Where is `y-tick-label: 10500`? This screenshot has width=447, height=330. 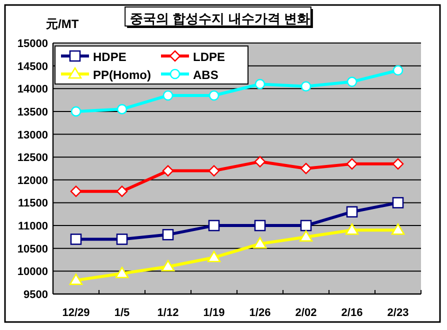 y-tick-label: 10500 is located at coordinates (32, 249).